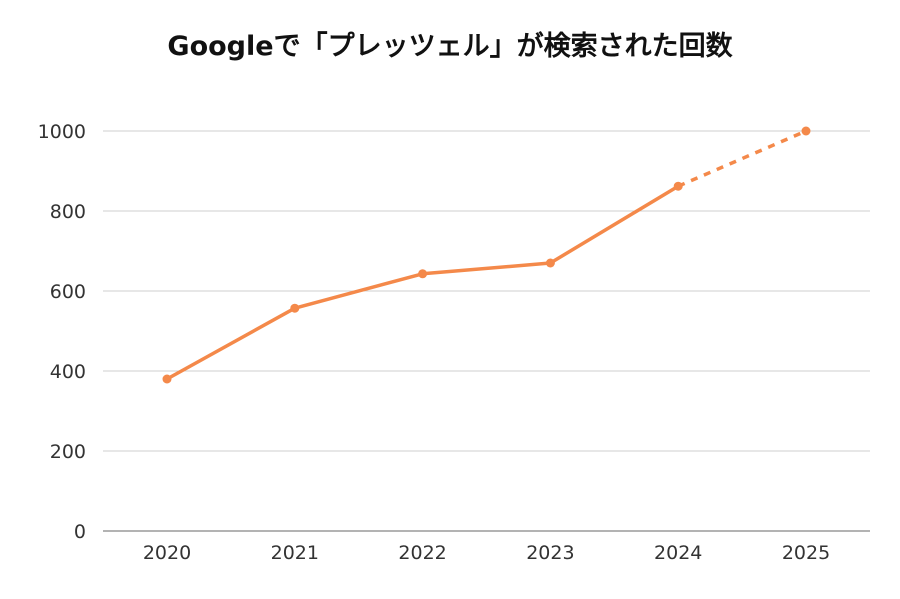  What do you see at coordinates (550, 553) in the screenshot?
I see `x-tick-label: 2023` at bounding box center [550, 553].